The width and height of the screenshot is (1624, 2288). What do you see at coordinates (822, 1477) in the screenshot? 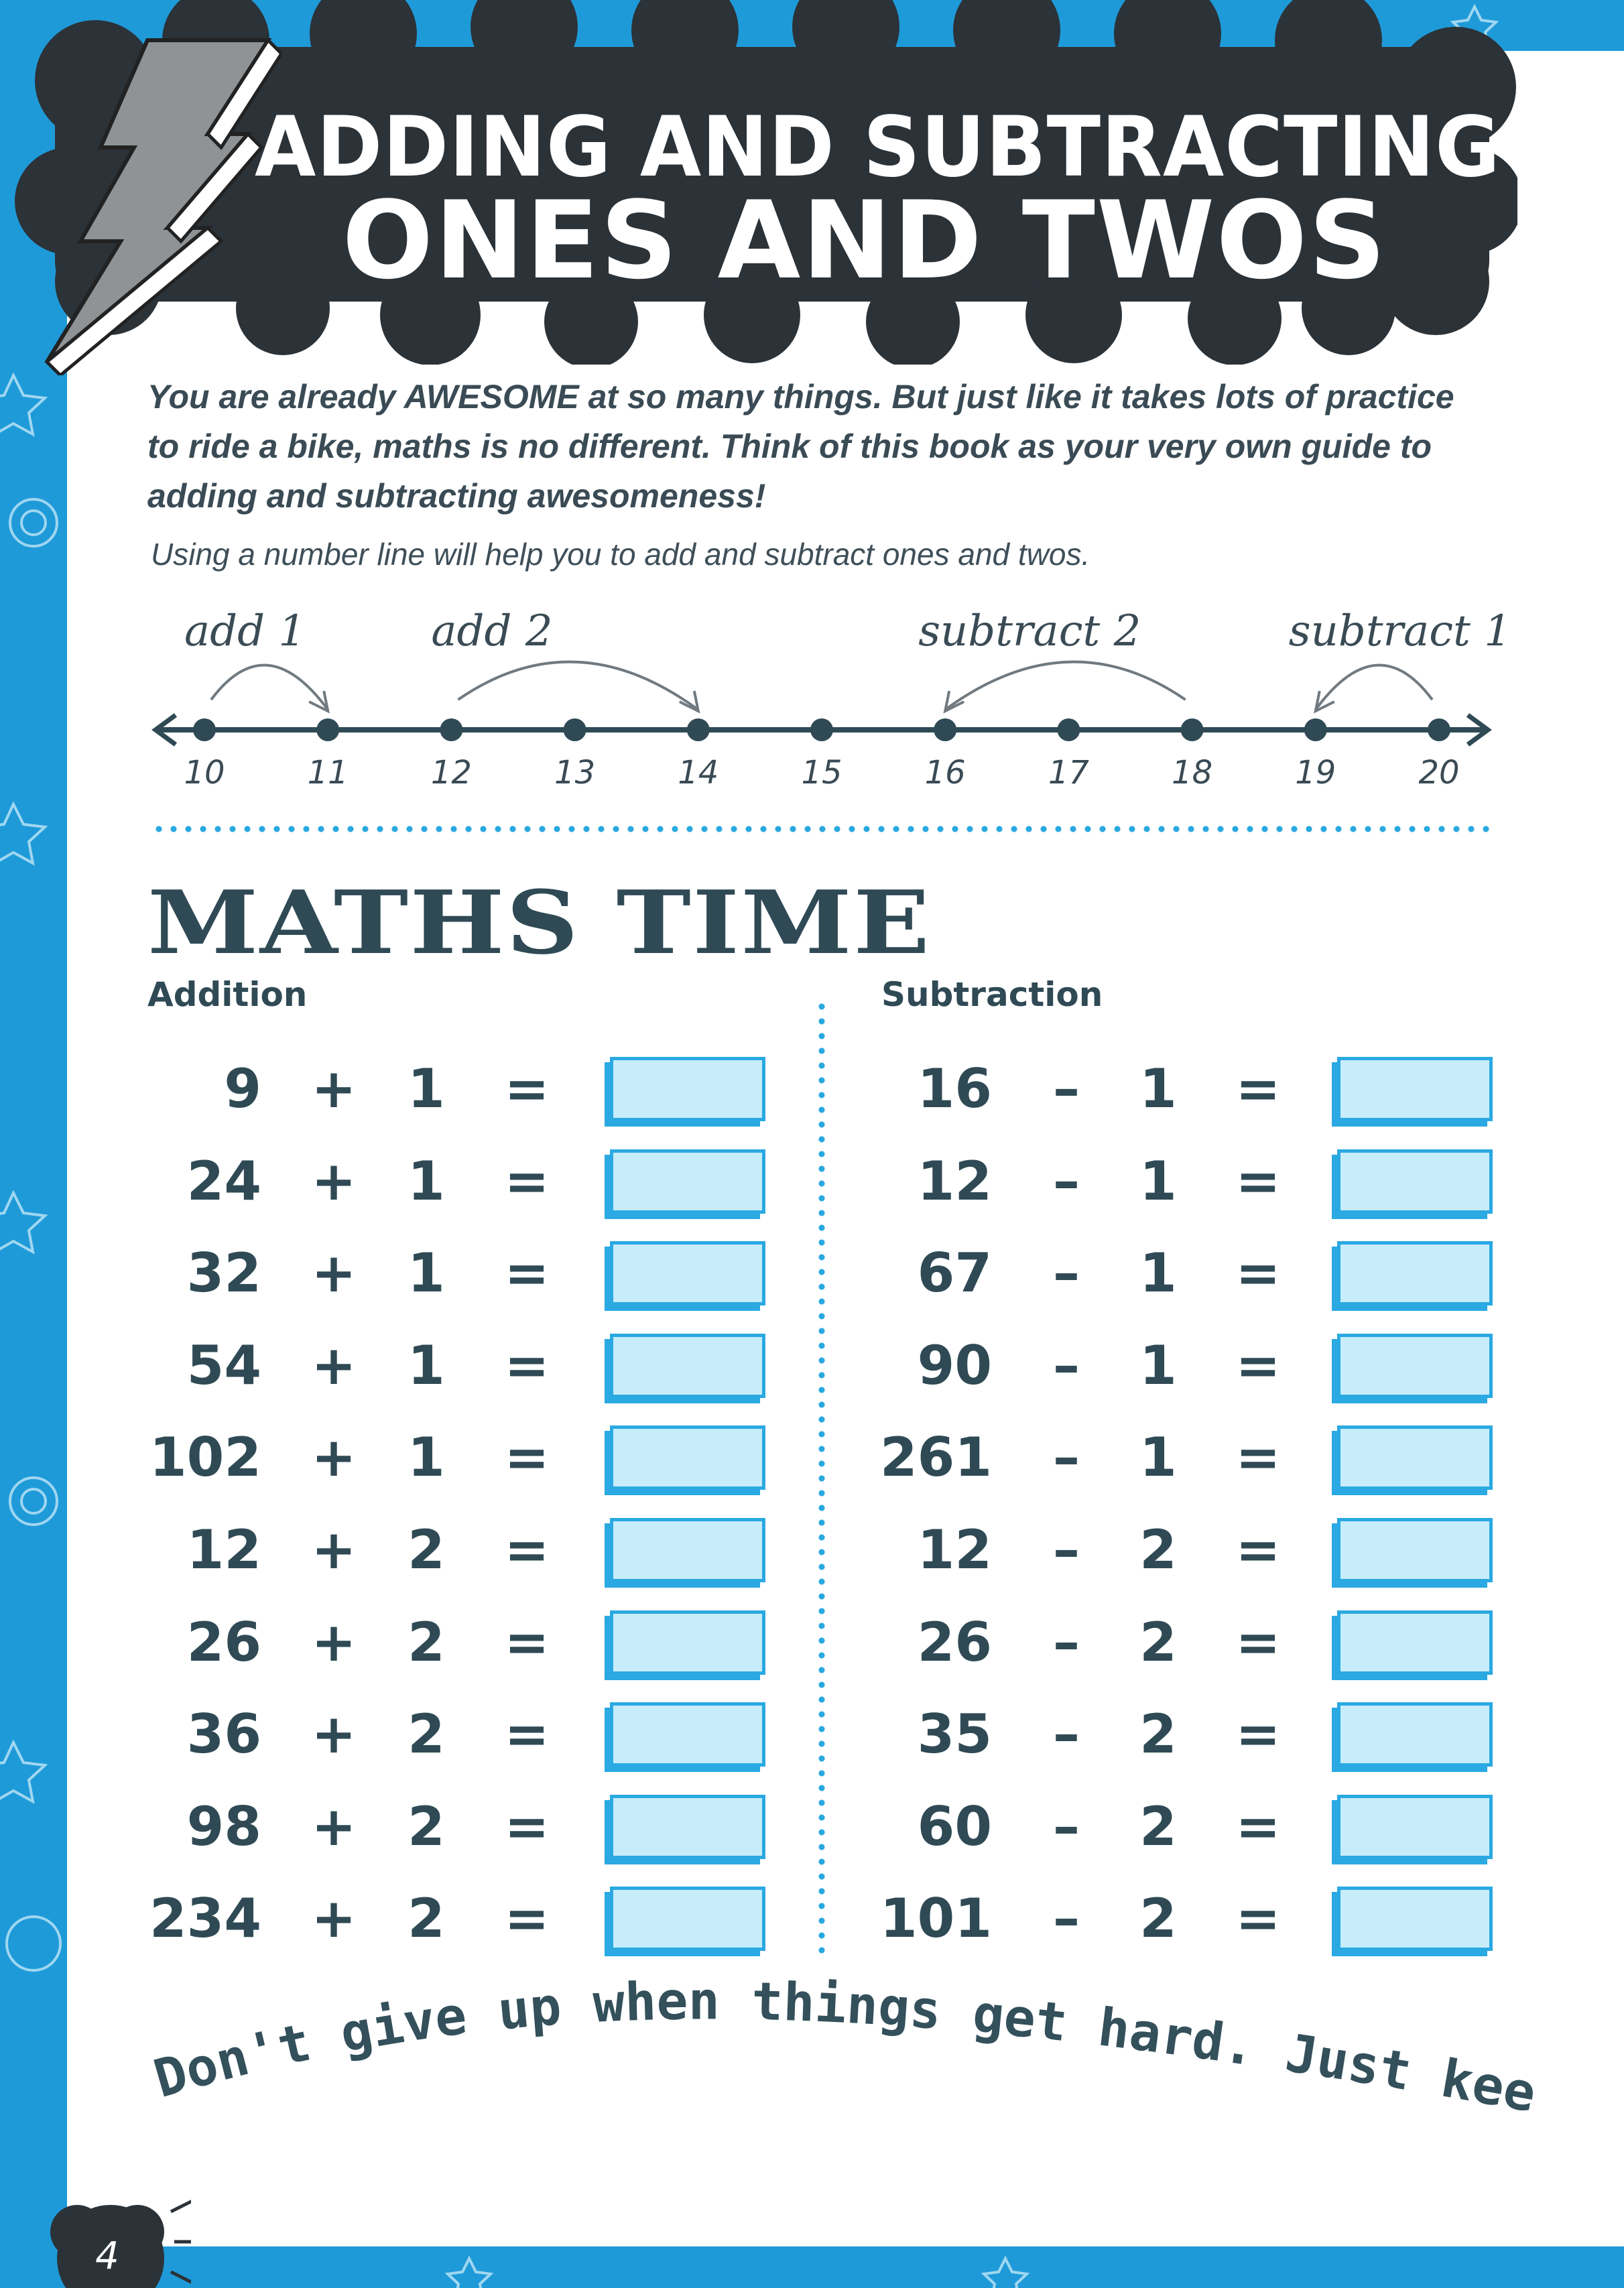
I see `column-divider-dotted` at bounding box center [822, 1477].